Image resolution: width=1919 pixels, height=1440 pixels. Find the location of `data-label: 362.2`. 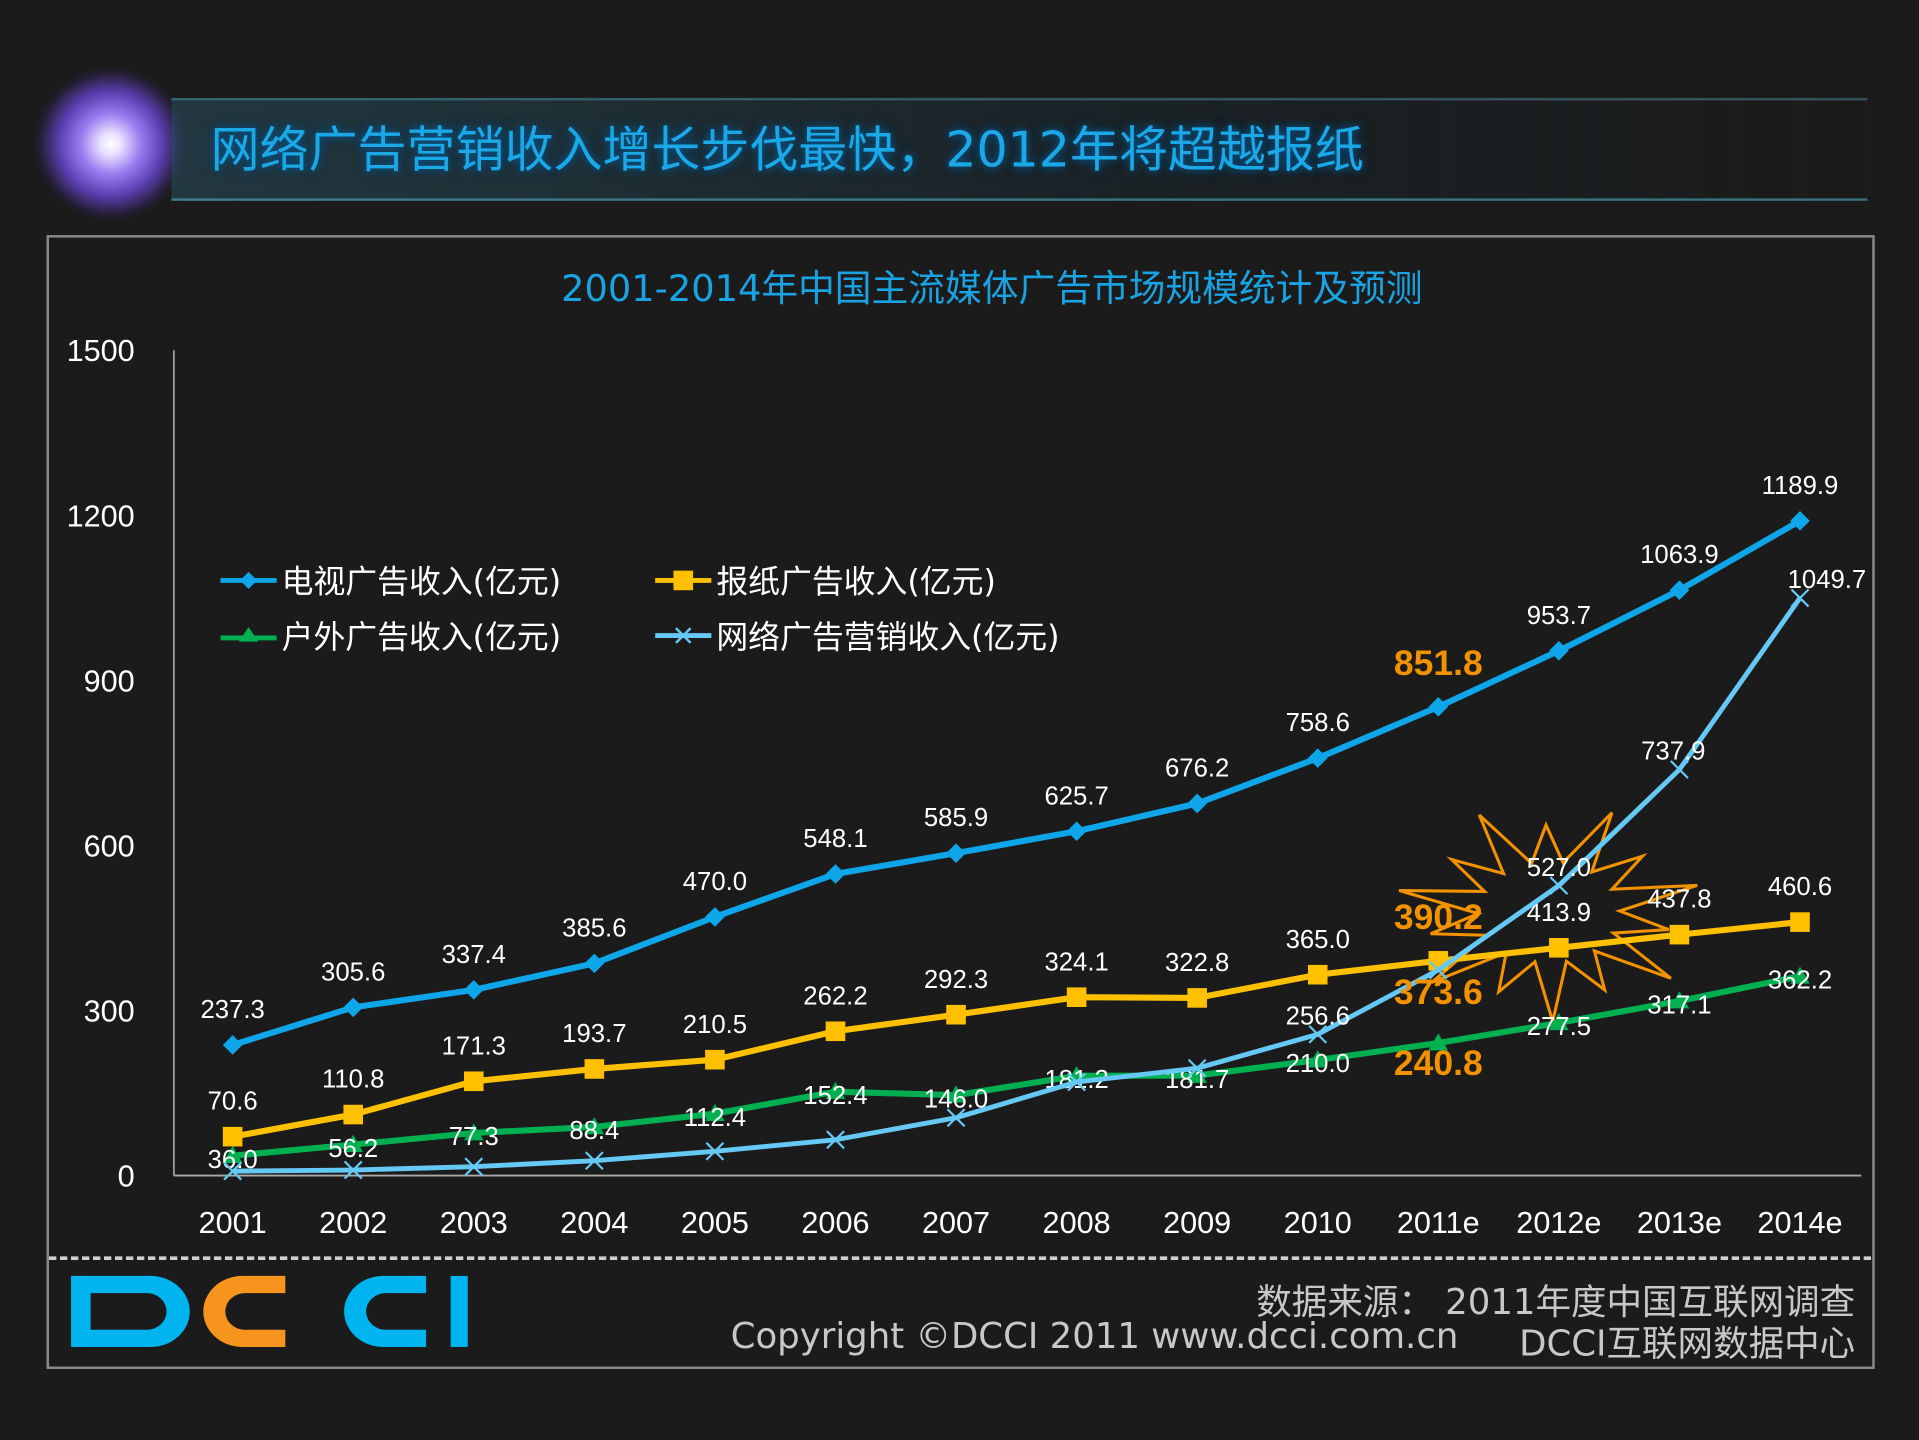

data-label: 362.2 is located at coordinates (1800, 980).